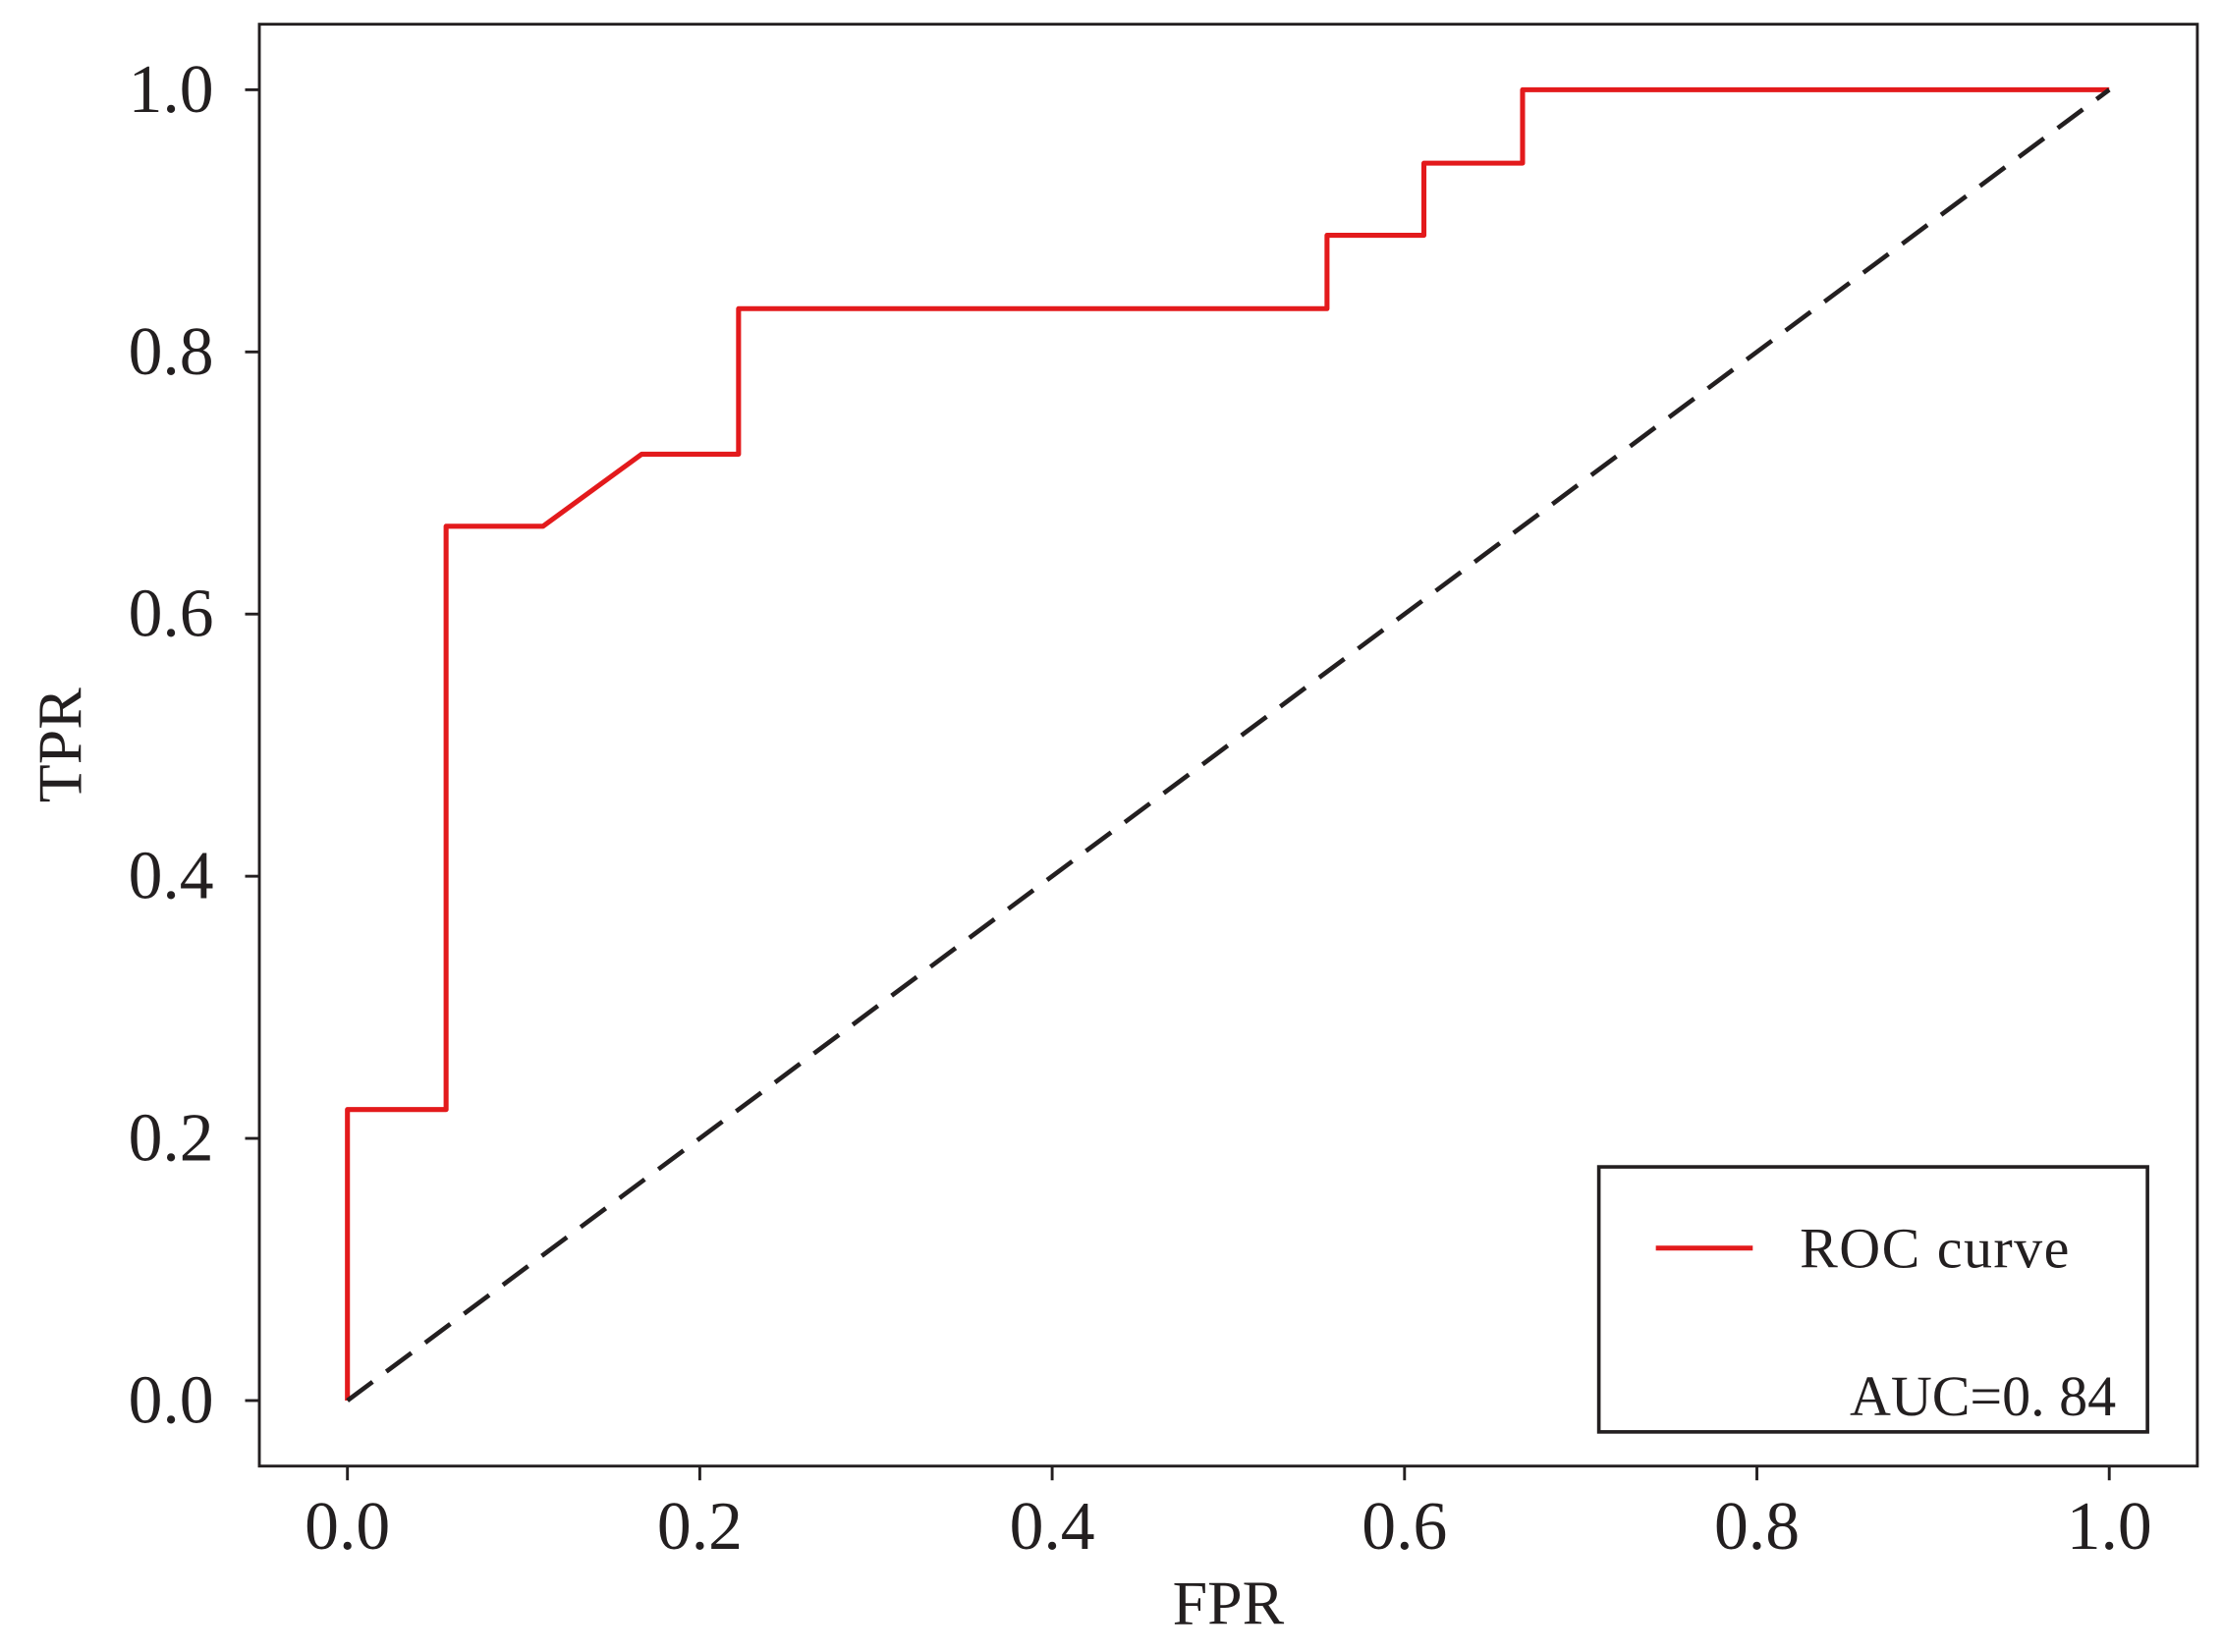 The height and width of the screenshot is (1652, 2223). I want to click on x-tick-label: 0.8, so click(1757, 1527).